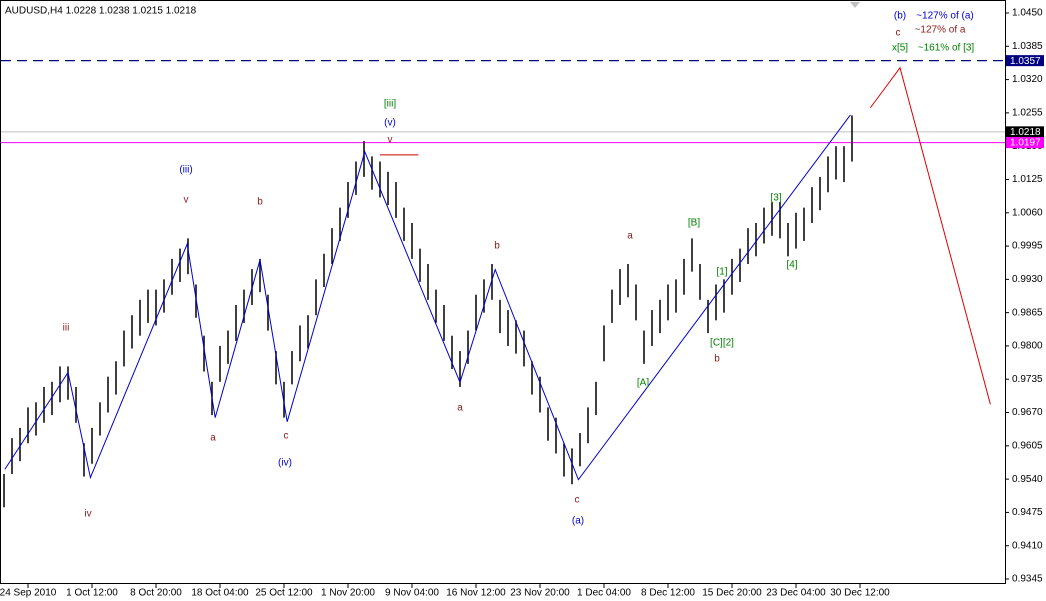  I want to click on x-tick-label: 8 Oct 20:00, so click(156, 593).